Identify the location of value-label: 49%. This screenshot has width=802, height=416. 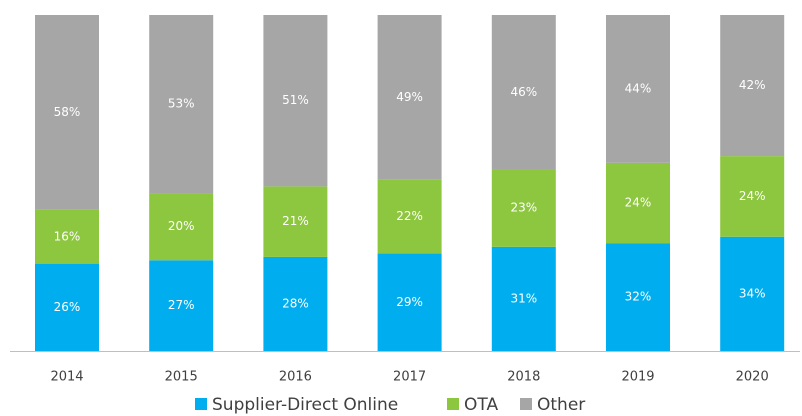
(409, 97).